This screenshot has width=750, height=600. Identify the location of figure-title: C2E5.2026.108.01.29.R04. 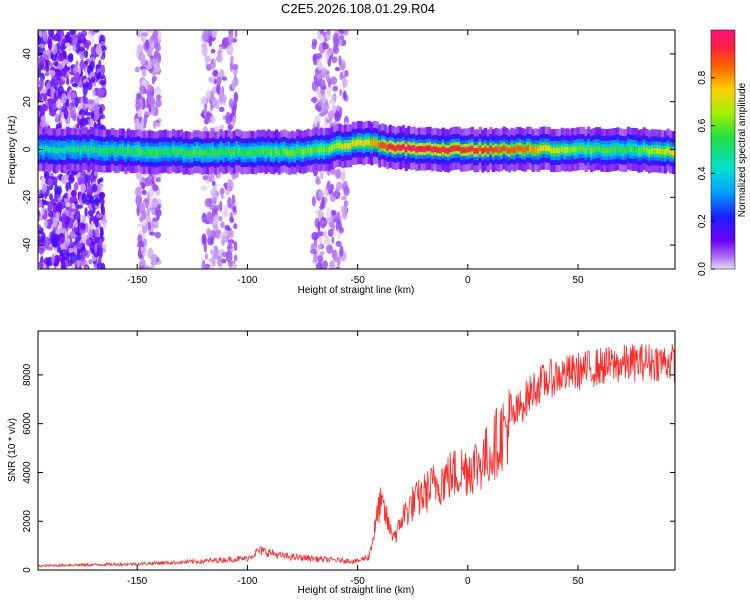
(358, 8).